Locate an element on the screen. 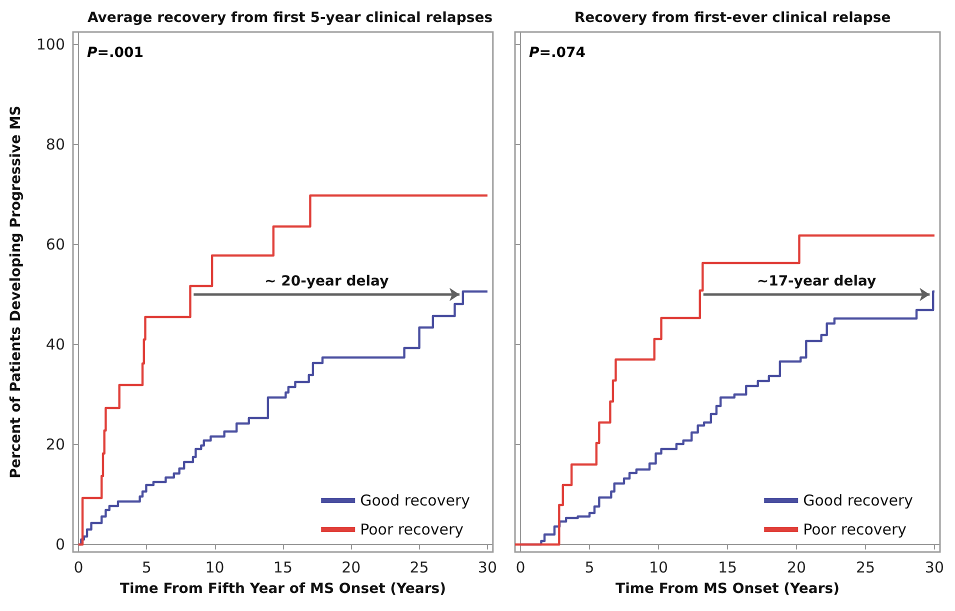 The width and height of the screenshot is (955, 611). y-tick-label: 100 is located at coordinates (50, 45).